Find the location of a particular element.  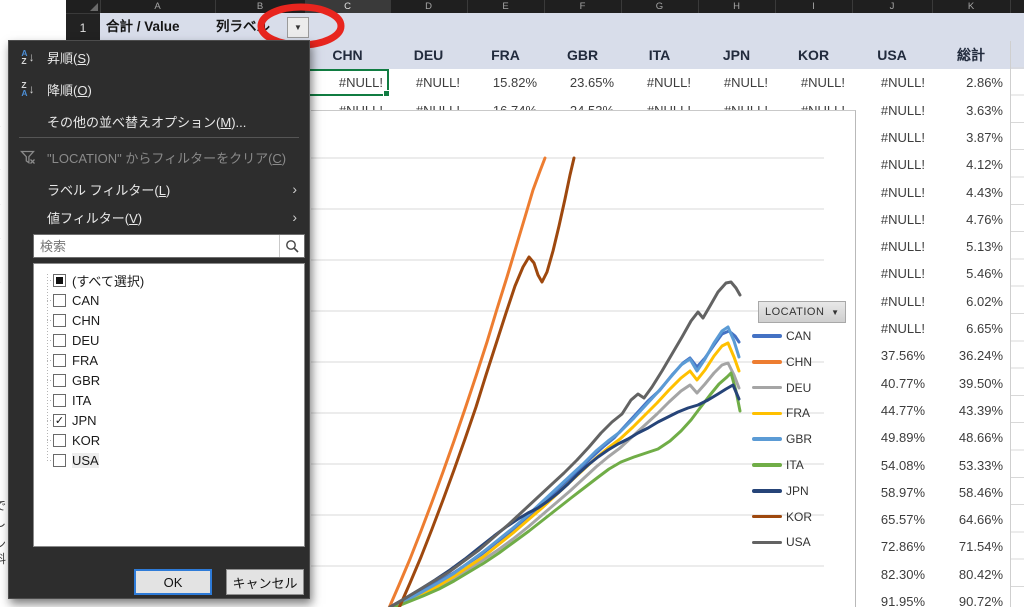

column-header-I: I is located at coordinates (814, 6).